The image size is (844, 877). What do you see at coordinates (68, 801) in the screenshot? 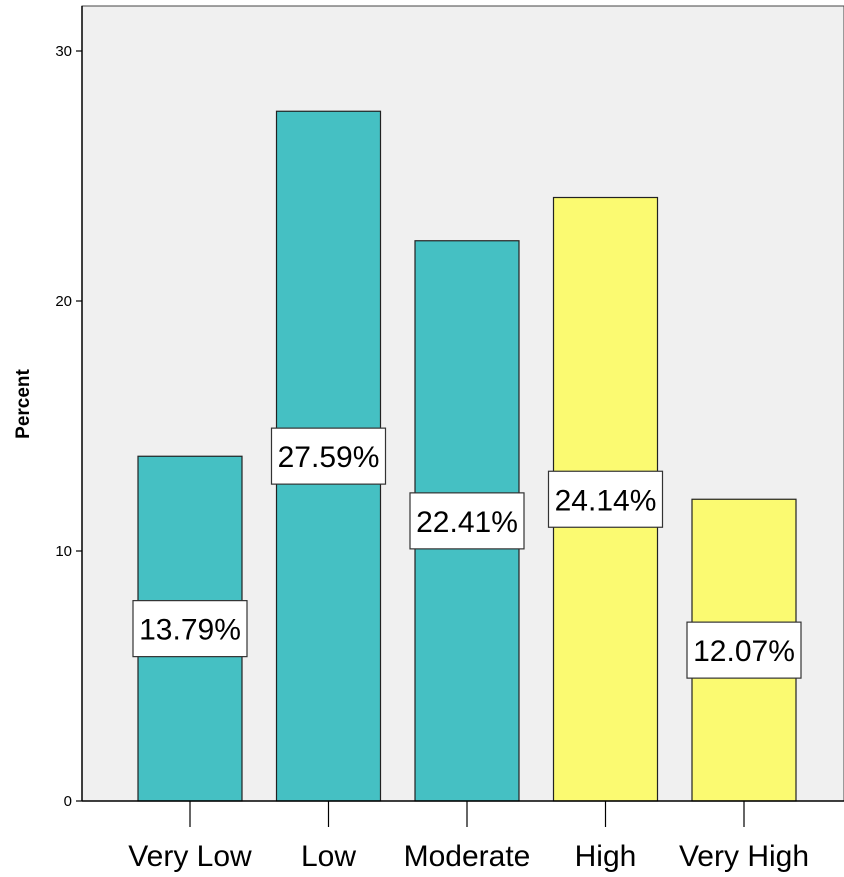
I see `y-tick-label: 0` at bounding box center [68, 801].